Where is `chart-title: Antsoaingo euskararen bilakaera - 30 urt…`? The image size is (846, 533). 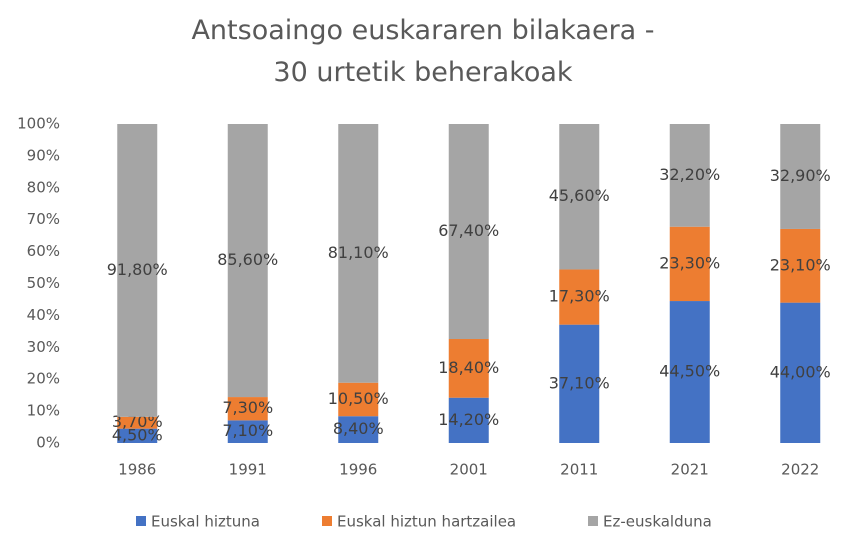
chart-title: Antsoaingo euskararen bilakaera - 30 urt… is located at coordinates (423, 51).